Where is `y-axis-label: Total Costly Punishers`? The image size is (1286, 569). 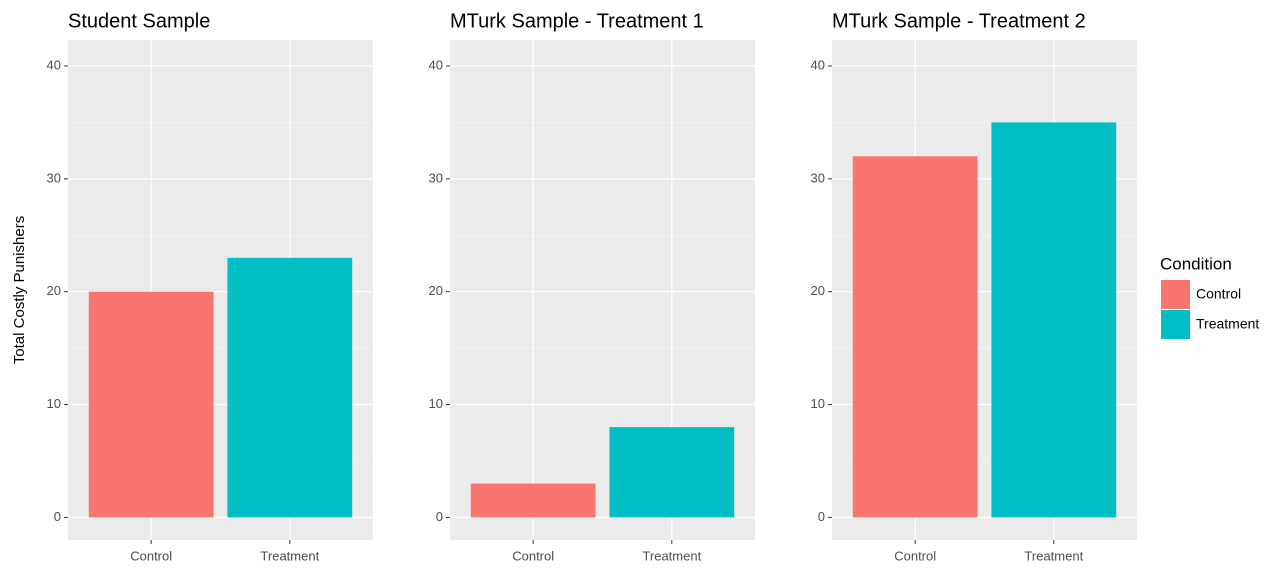 y-axis-label: Total Costly Punishers is located at coordinates (19, 290).